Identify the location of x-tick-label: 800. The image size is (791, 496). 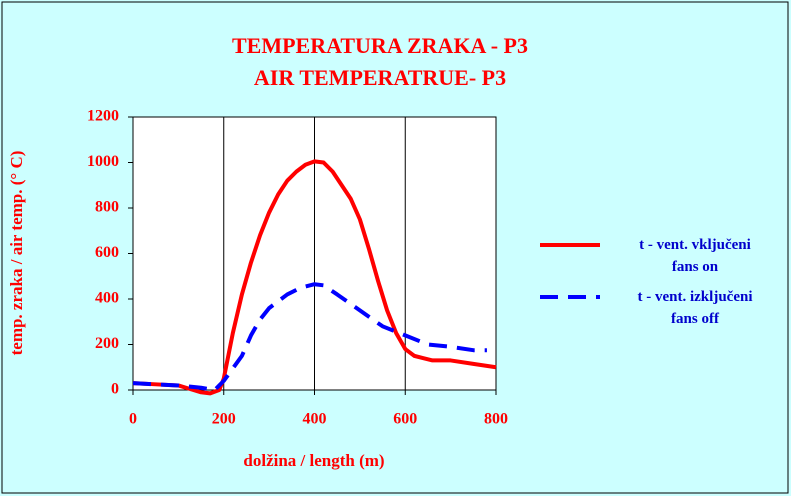
(496, 419).